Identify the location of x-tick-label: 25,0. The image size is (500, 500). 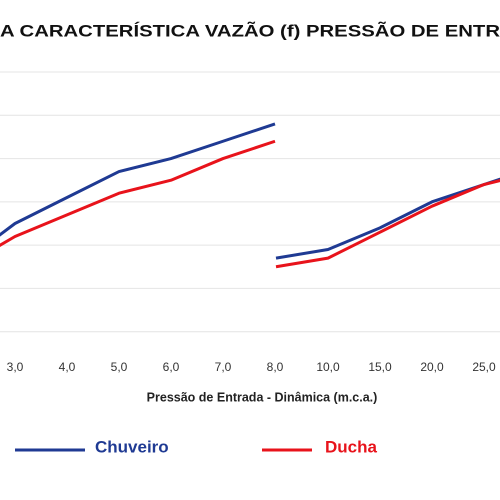
(484, 367).